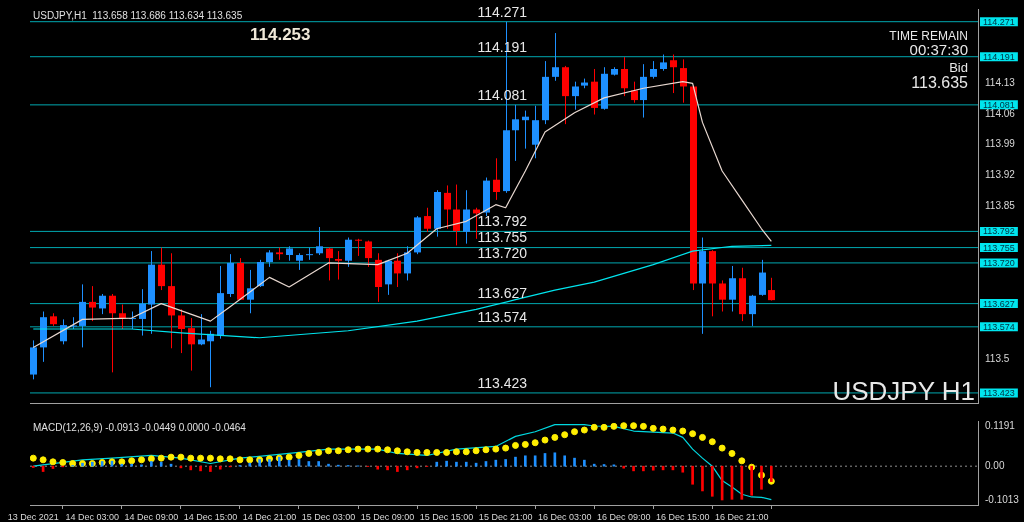  I want to click on ref-line-label: 113.755, so click(502, 237).